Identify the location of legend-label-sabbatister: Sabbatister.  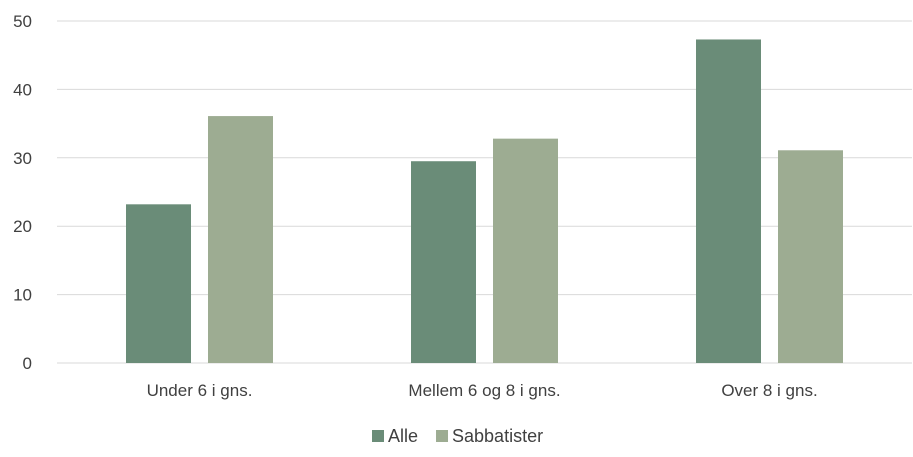
(497, 436).